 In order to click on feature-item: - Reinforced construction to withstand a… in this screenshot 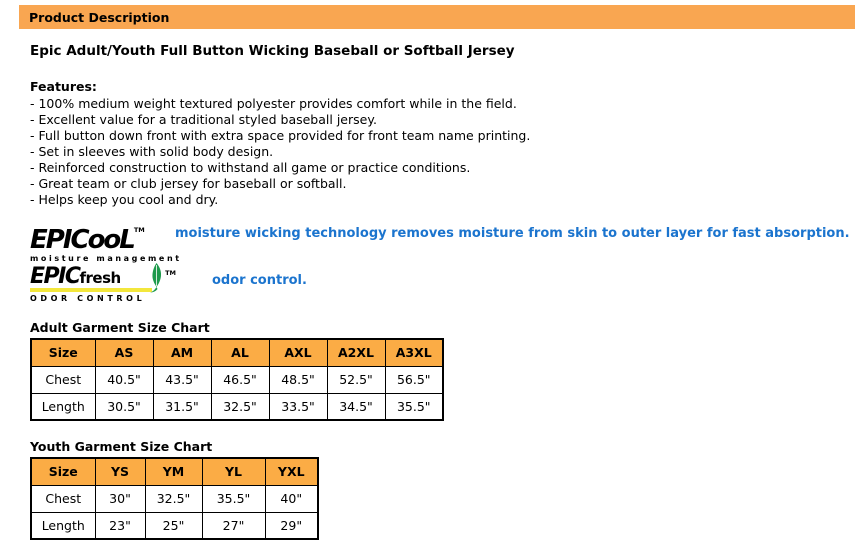, I will do `click(250, 167)`.